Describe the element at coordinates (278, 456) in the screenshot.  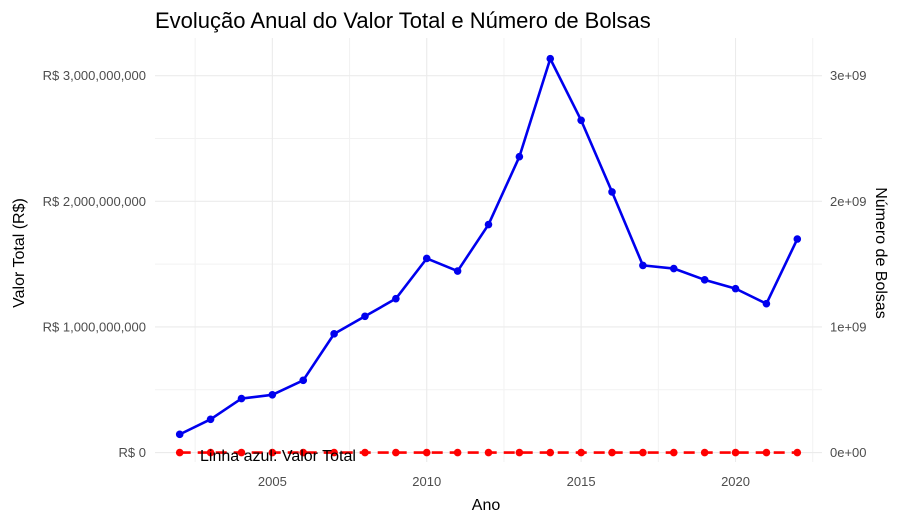
I see `chart-annotation: Linha azul: Valor Total` at that location.